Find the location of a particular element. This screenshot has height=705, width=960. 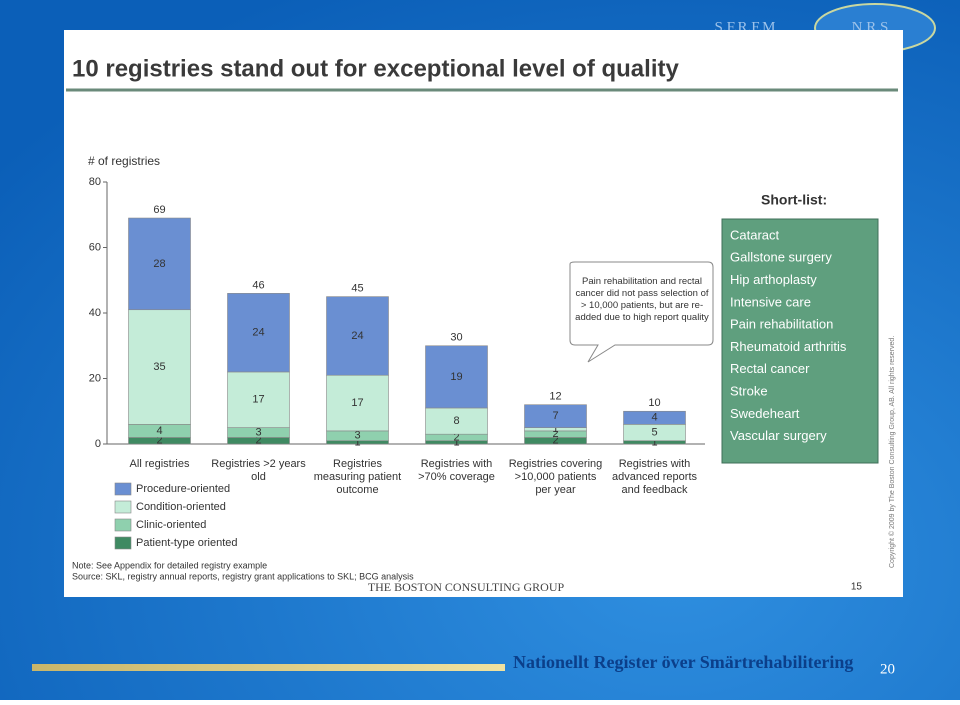

x-tick-label: Registries measuring patient outcome is located at coordinates (357, 477).